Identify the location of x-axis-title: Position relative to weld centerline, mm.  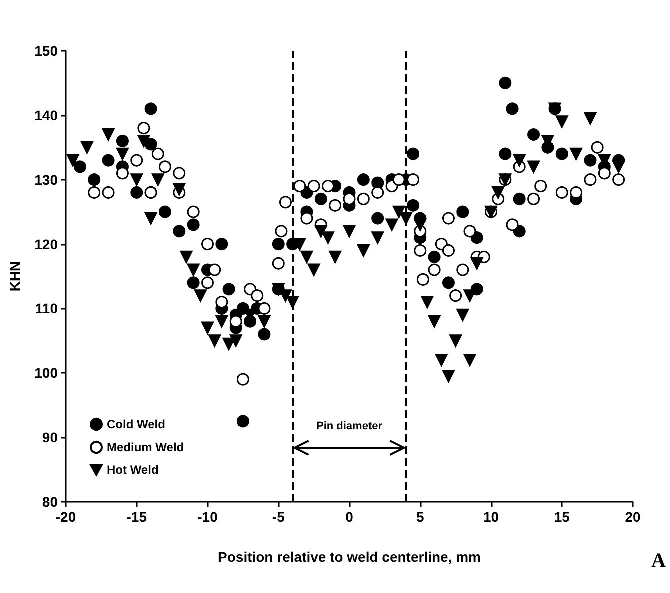
(349, 557).